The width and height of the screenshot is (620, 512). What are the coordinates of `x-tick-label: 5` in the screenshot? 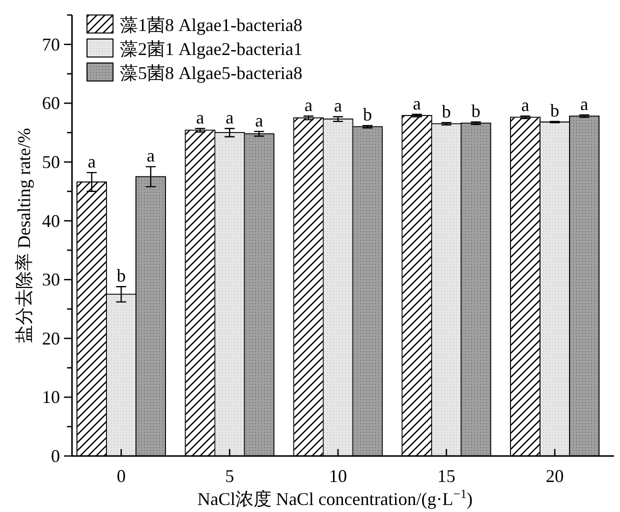 It's located at (229, 476).